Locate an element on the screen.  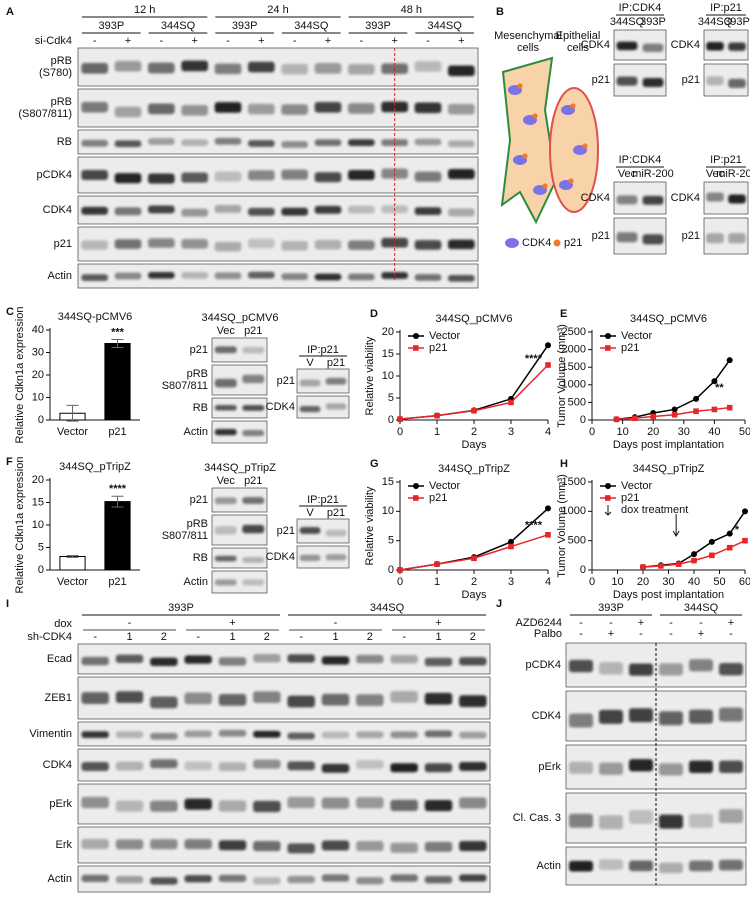
time-label: 24 h is located at coordinates (277, 10).